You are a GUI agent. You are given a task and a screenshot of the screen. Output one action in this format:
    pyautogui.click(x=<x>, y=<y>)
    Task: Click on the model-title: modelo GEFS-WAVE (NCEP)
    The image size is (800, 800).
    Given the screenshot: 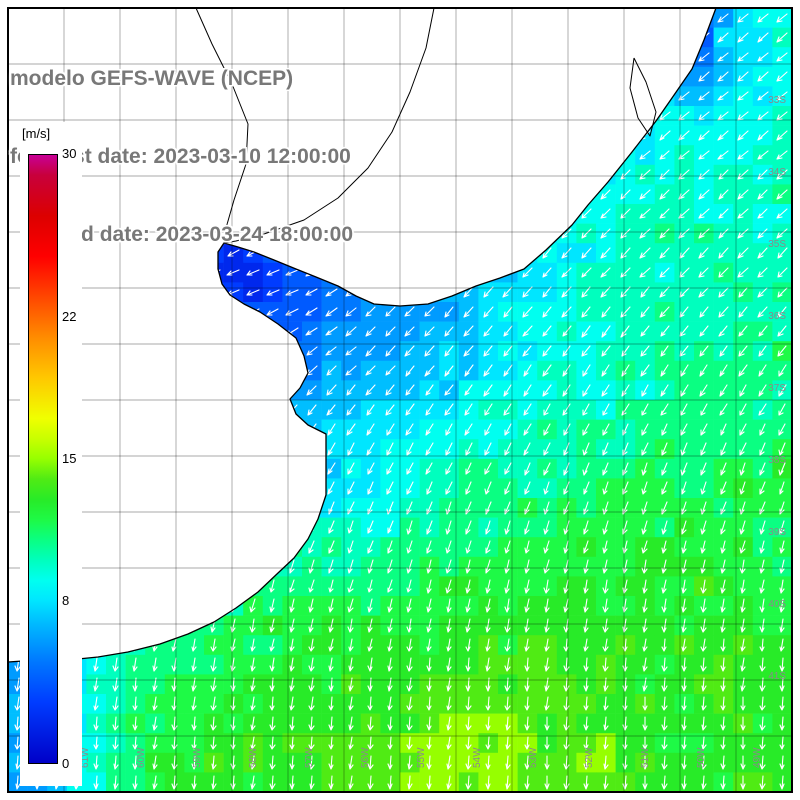 What is the action you would take?
    pyautogui.click(x=152, y=78)
    